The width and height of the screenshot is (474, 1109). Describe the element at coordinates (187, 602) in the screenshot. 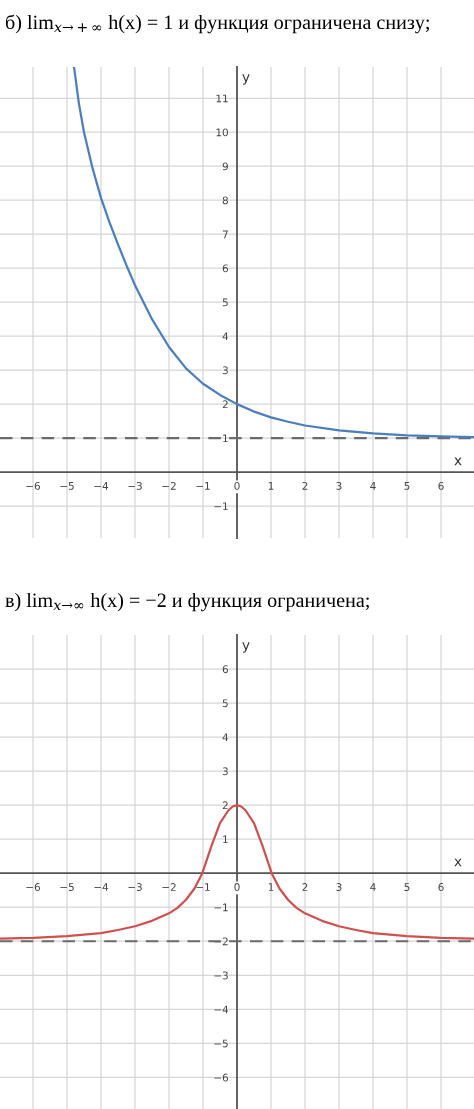

I see `chart-title: в) lim$_{x→∞}$ h(x) = −2 и функция ограничена;` at that location.